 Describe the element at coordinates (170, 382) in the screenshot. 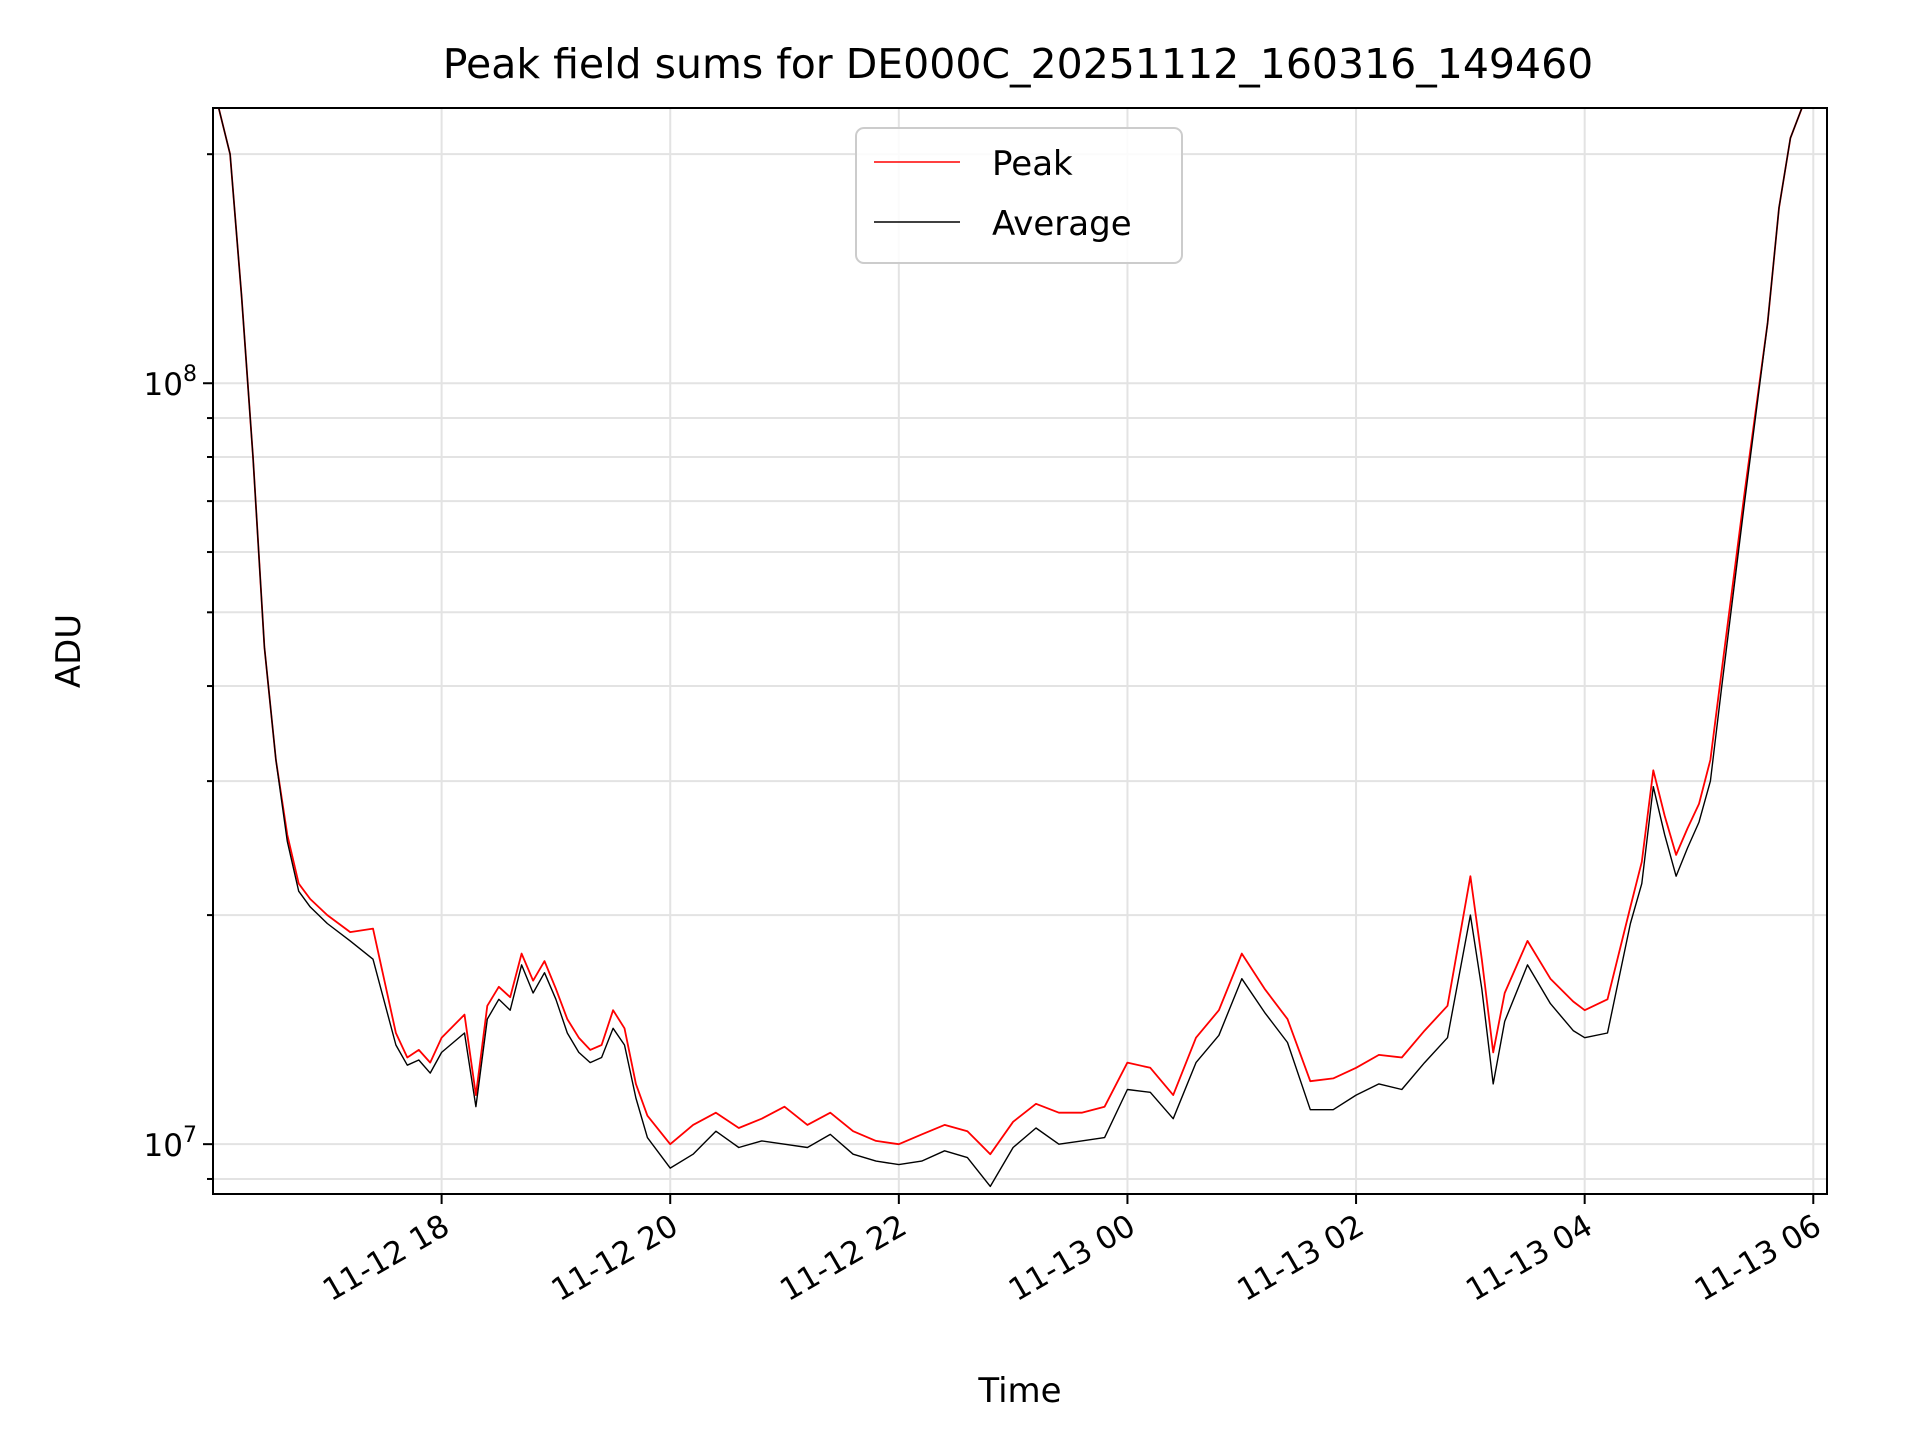

I see `y-tick-label: 10⁸` at that location.